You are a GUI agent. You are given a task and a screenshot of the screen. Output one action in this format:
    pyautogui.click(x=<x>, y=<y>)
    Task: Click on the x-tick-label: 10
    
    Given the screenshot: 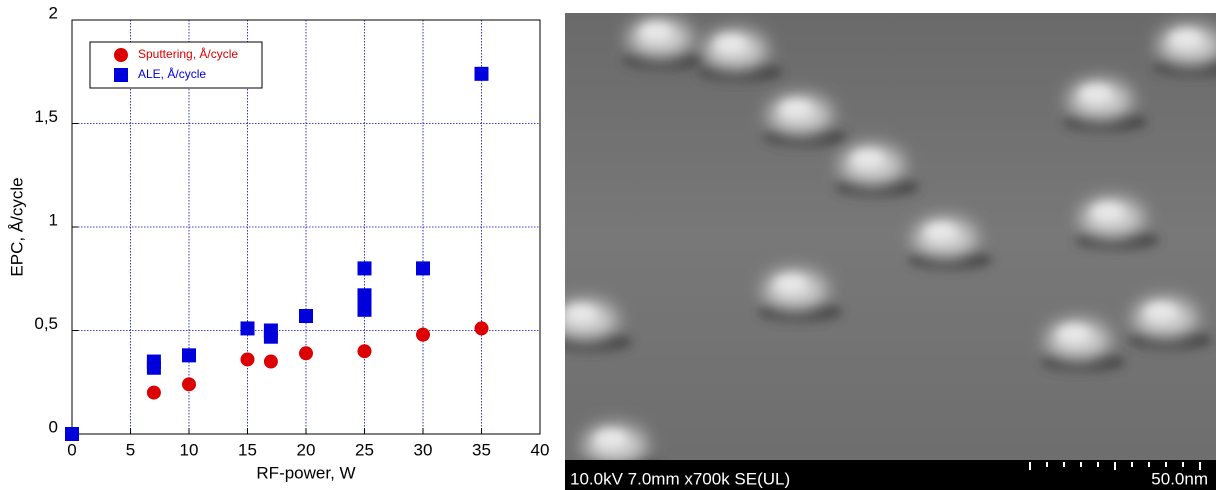 What is the action you would take?
    pyautogui.click(x=189, y=449)
    